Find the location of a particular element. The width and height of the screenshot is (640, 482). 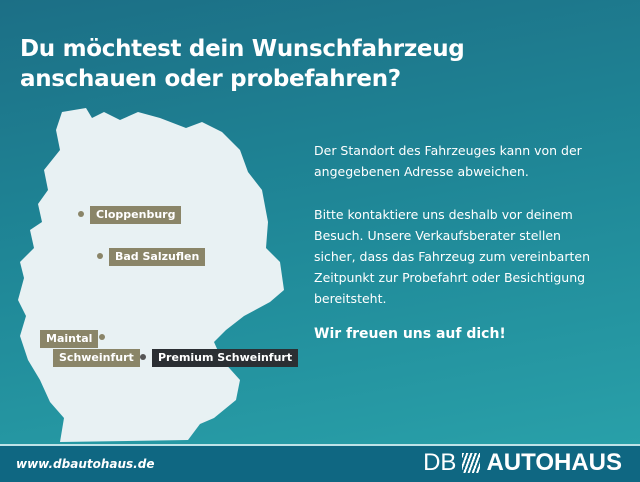

location-bad-salzuflen: Bad Salzuflen is located at coordinates (157, 257).